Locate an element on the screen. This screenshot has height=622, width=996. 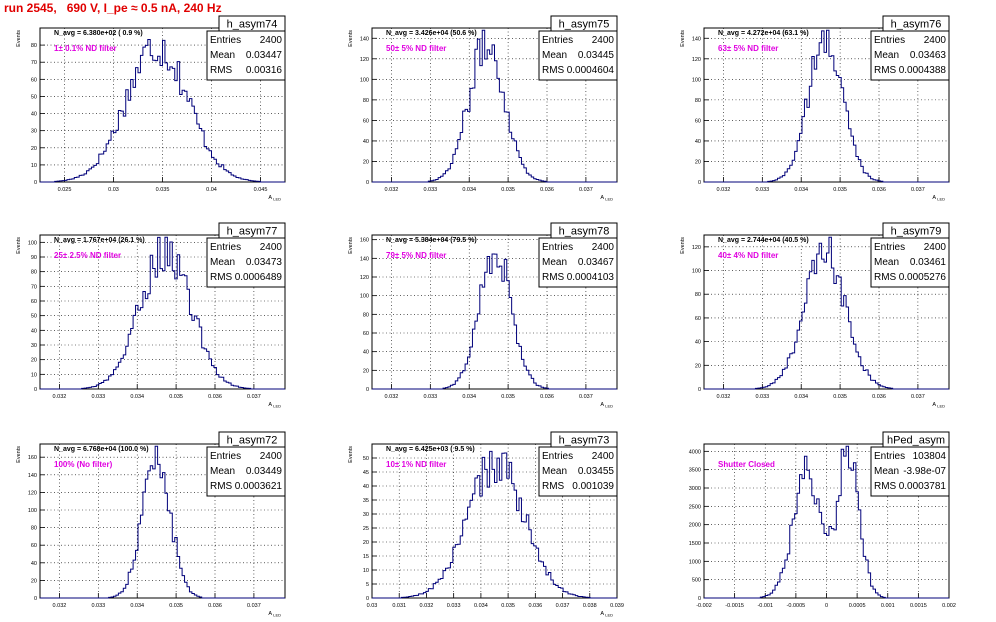
y-tick-label: 30 is located at coordinates (34, 346).